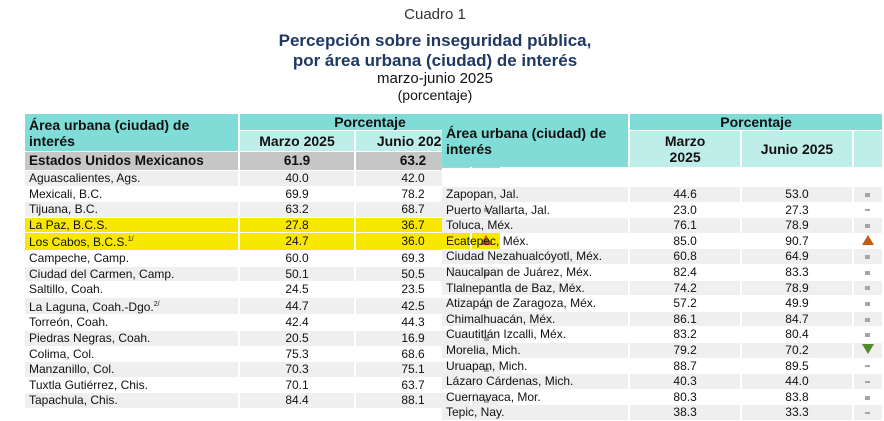 The height and width of the screenshot is (421, 884). Describe the element at coordinates (797, 271) in the screenshot. I see `junio-value: 83.3` at that location.